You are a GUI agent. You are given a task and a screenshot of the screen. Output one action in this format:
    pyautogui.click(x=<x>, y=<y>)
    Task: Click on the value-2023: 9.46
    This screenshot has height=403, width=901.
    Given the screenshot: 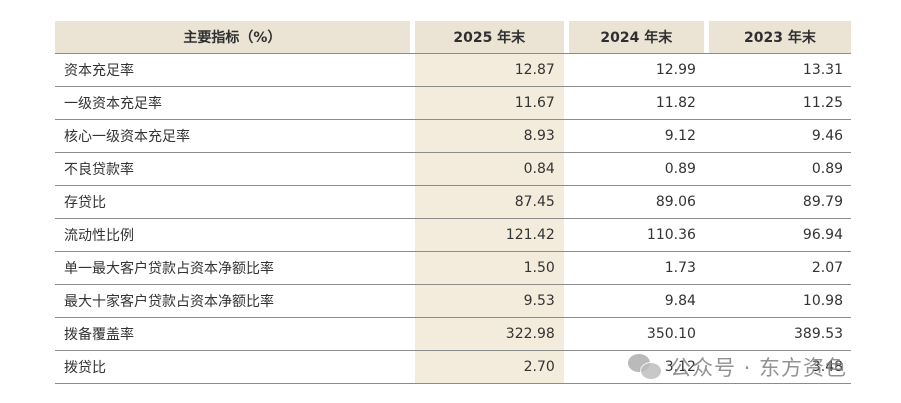 What is the action you would take?
    pyautogui.click(x=827, y=136)
    